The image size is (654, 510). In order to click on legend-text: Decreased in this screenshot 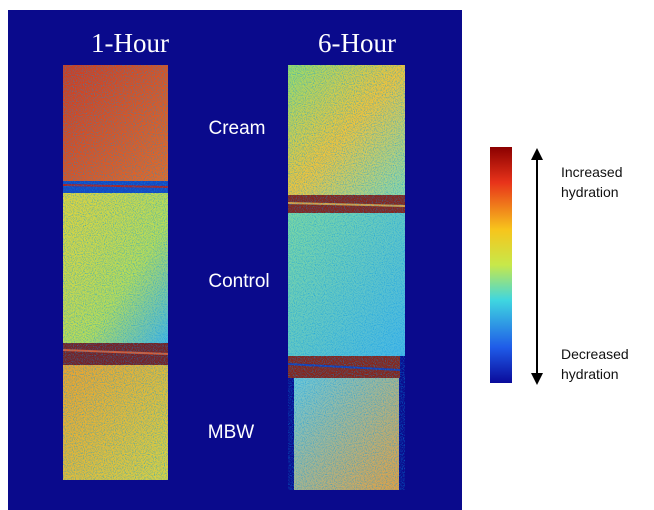, I will do `click(595, 354)`.